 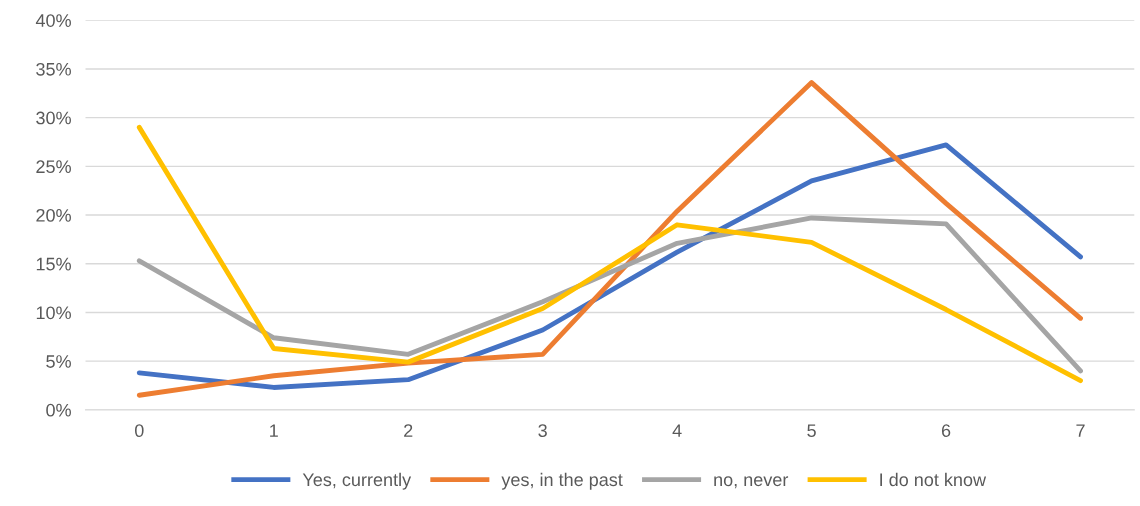 I want to click on x-tick-label: 2, so click(x=408, y=430).